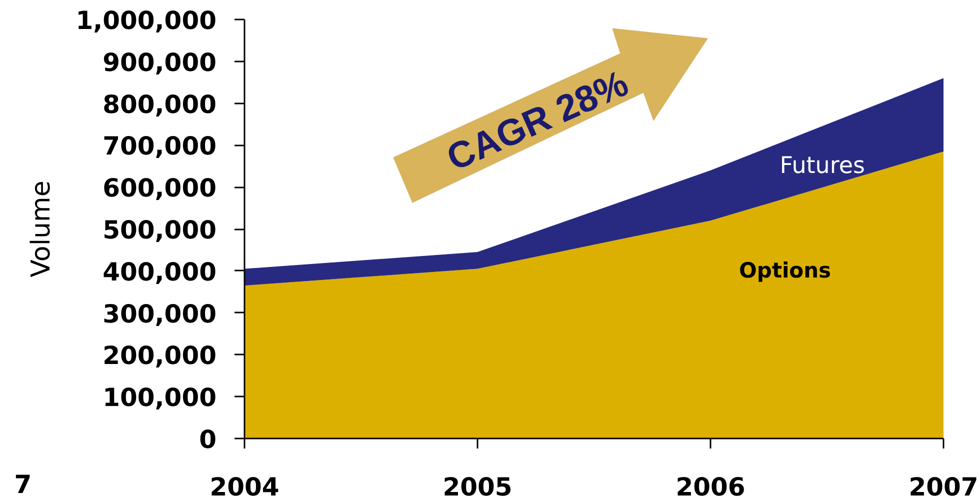 The image size is (980, 502). What do you see at coordinates (159, 397) in the screenshot?
I see `y-tick-label: 100,000` at bounding box center [159, 397].